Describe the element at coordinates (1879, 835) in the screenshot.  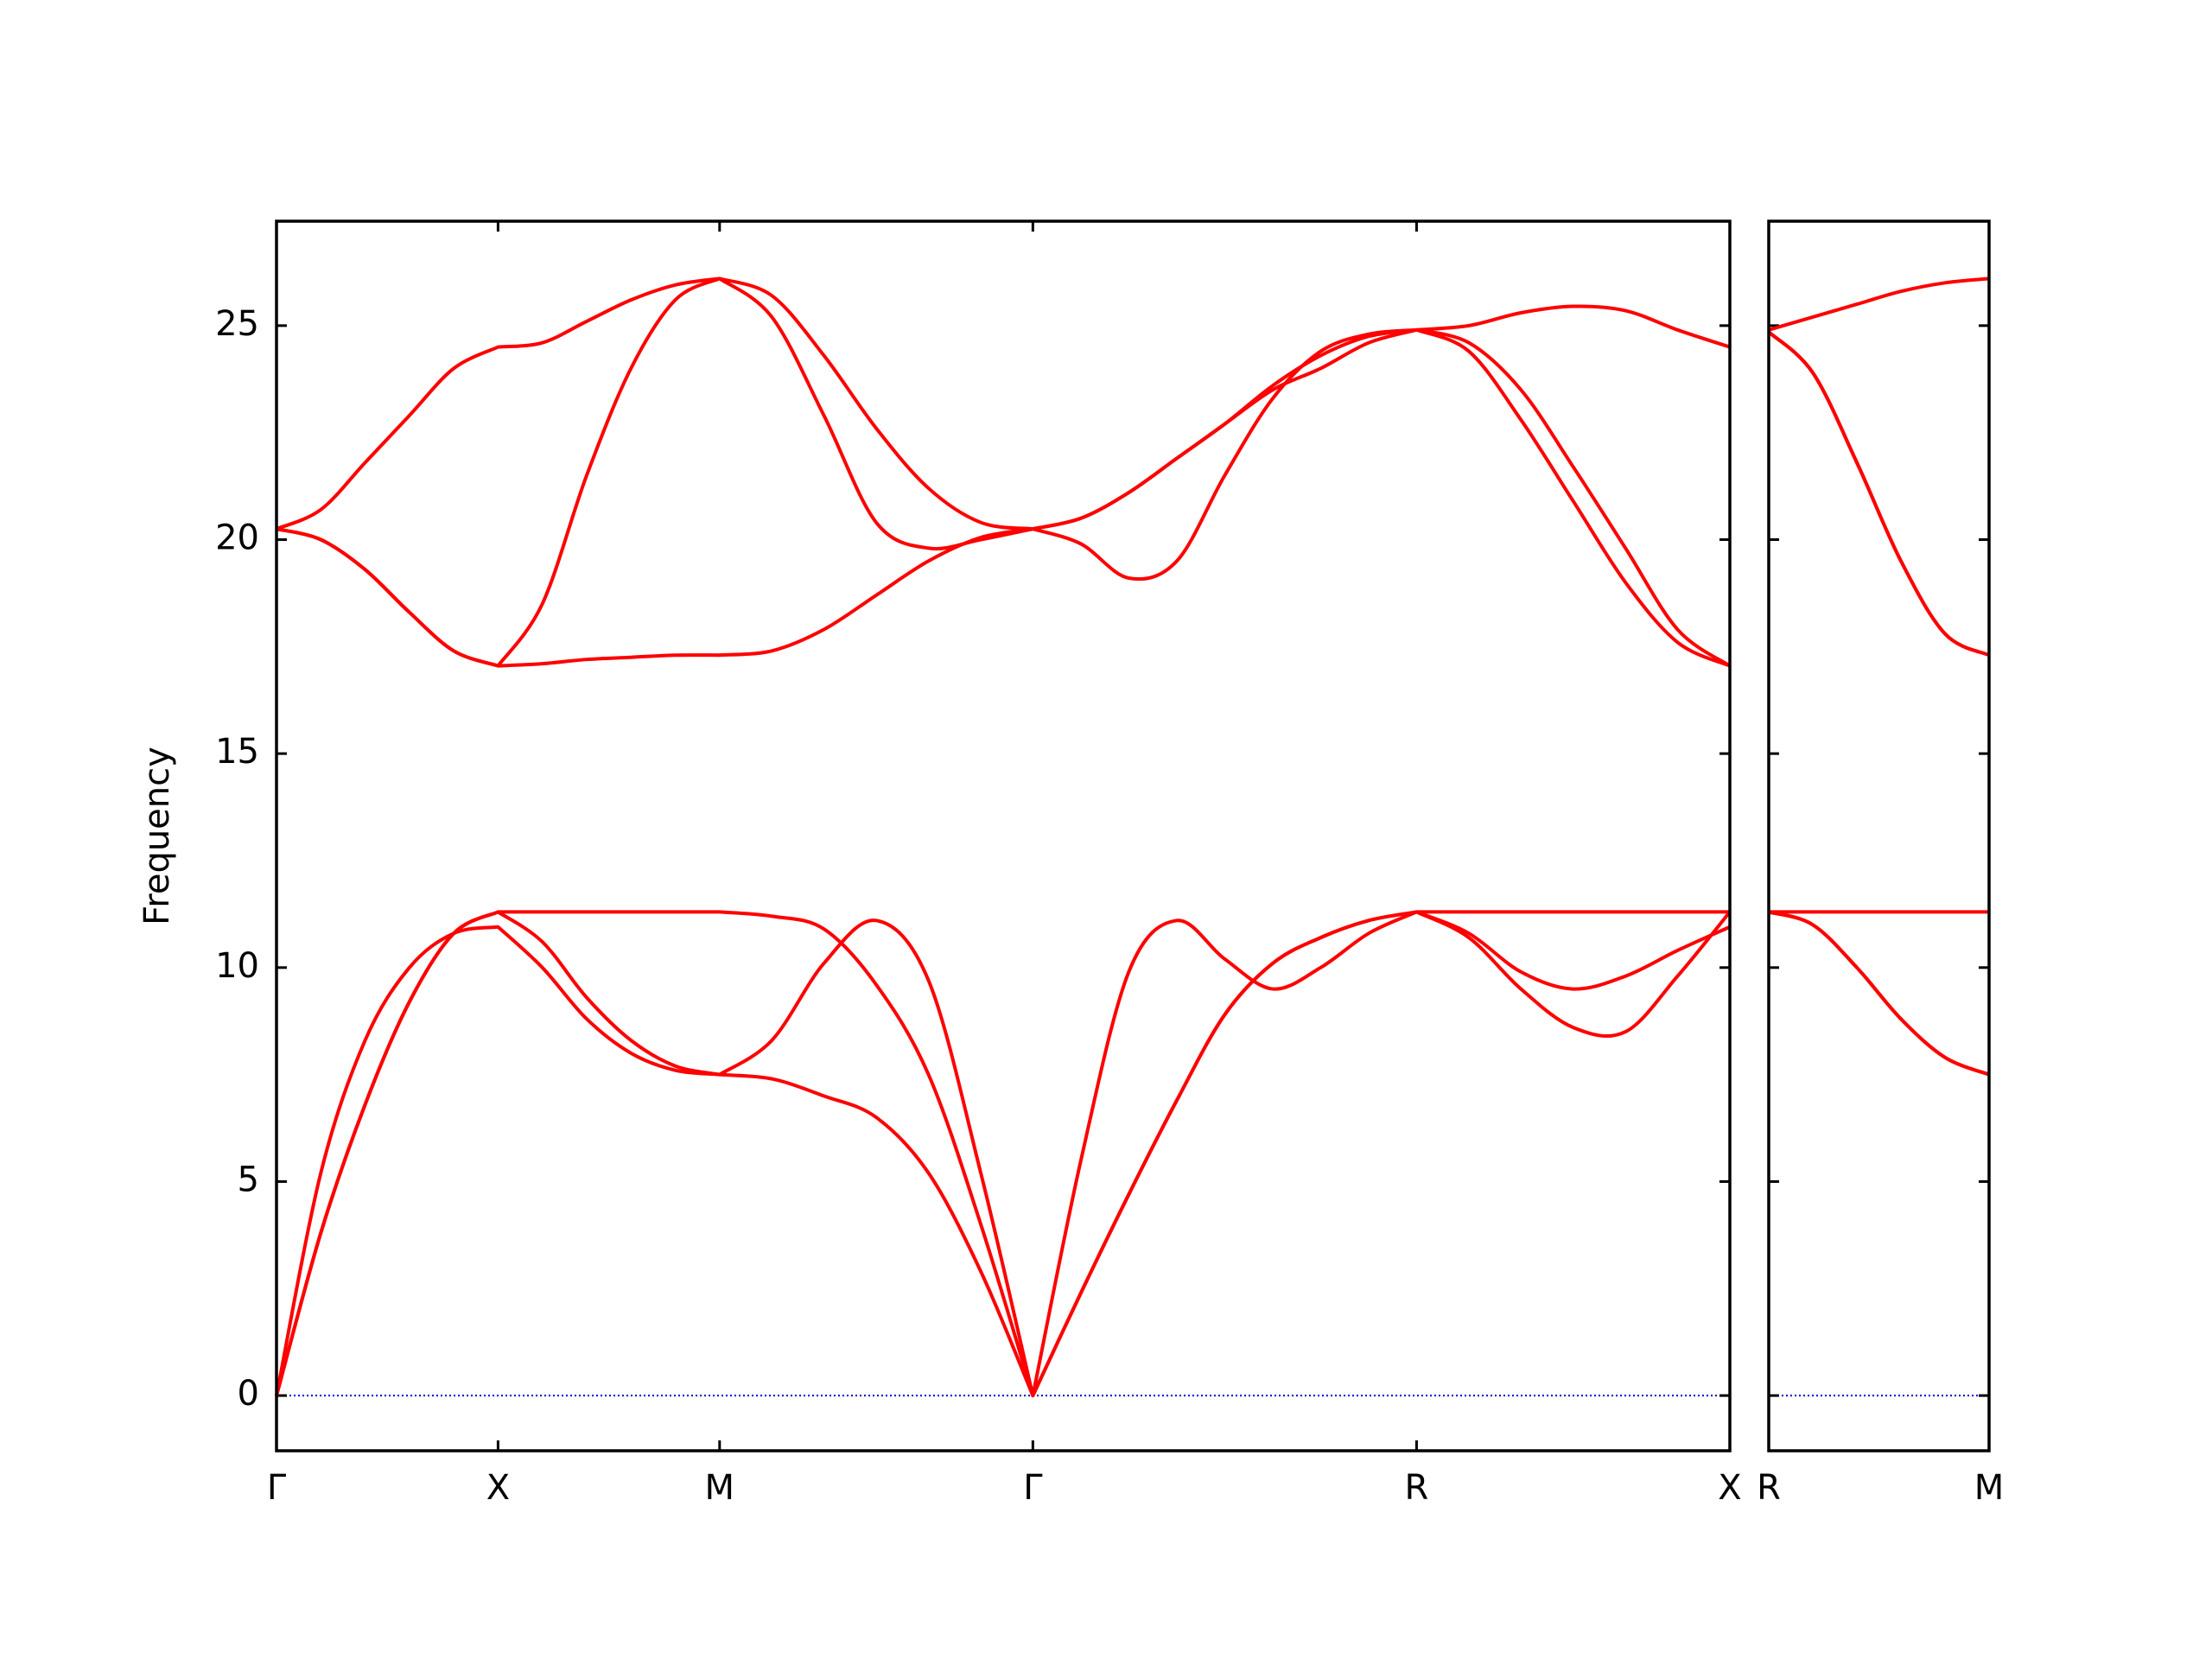
I see `axes-frame` at that location.